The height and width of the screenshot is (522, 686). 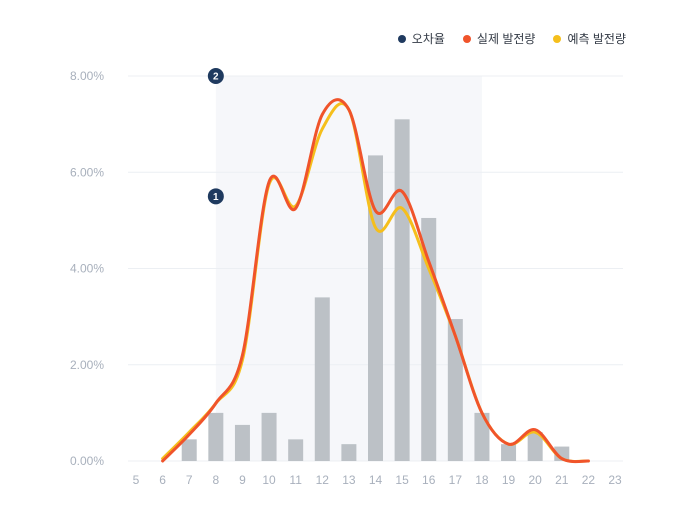 What do you see at coordinates (429, 480) in the screenshot?
I see `x-tick-label: 16` at bounding box center [429, 480].